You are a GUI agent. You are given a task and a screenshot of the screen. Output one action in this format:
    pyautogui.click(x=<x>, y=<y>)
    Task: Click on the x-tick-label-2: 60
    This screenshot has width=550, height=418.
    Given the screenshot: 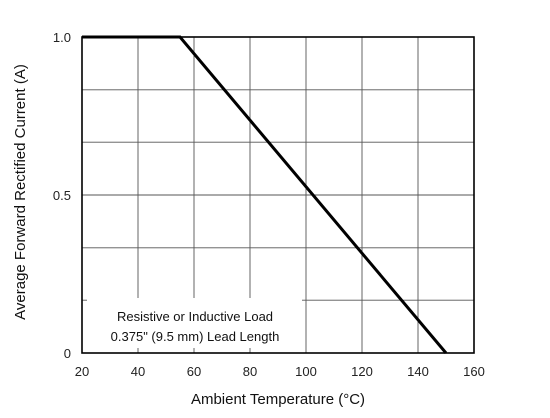 What is the action you would take?
    pyautogui.click(x=194, y=371)
    